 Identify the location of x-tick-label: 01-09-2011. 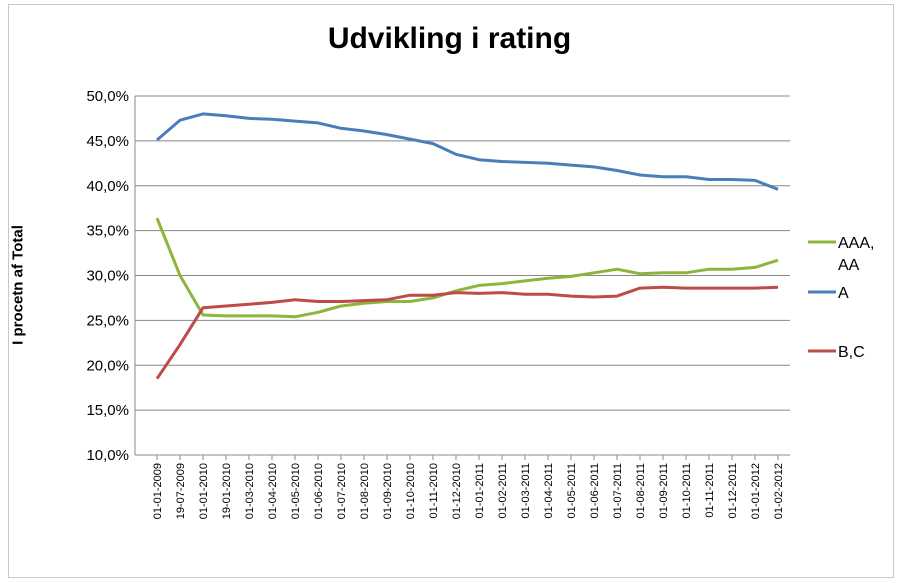
(664, 490).